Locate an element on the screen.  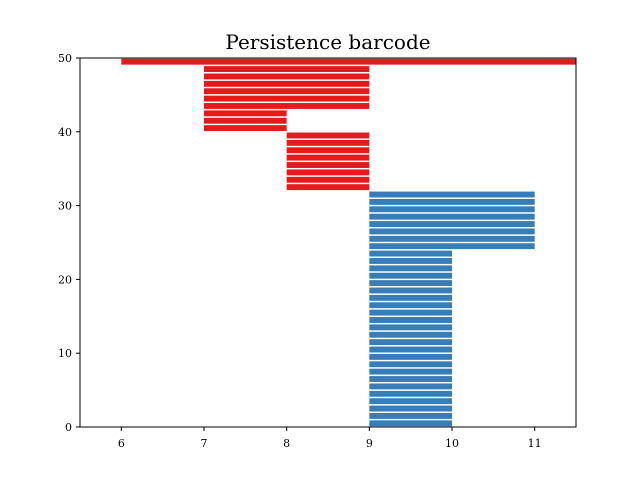
x-tick-label: 10 is located at coordinates (452, 443).